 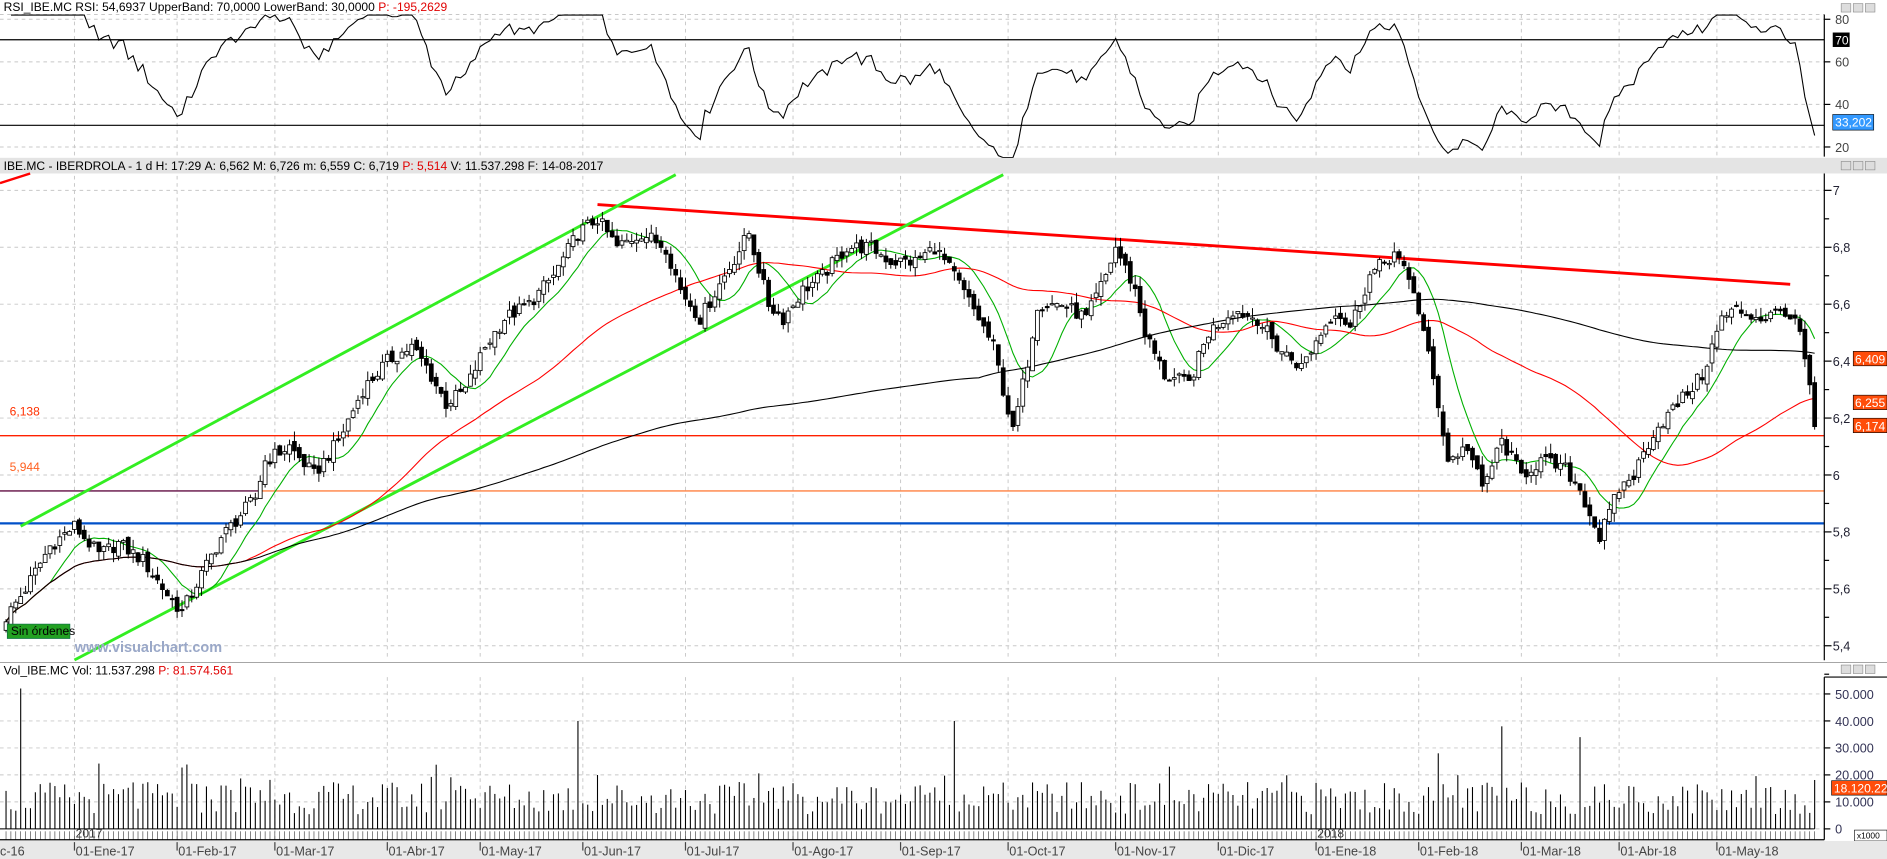 I want to click on time-label: 01-Mar-18, so click(x=1552, y=851).